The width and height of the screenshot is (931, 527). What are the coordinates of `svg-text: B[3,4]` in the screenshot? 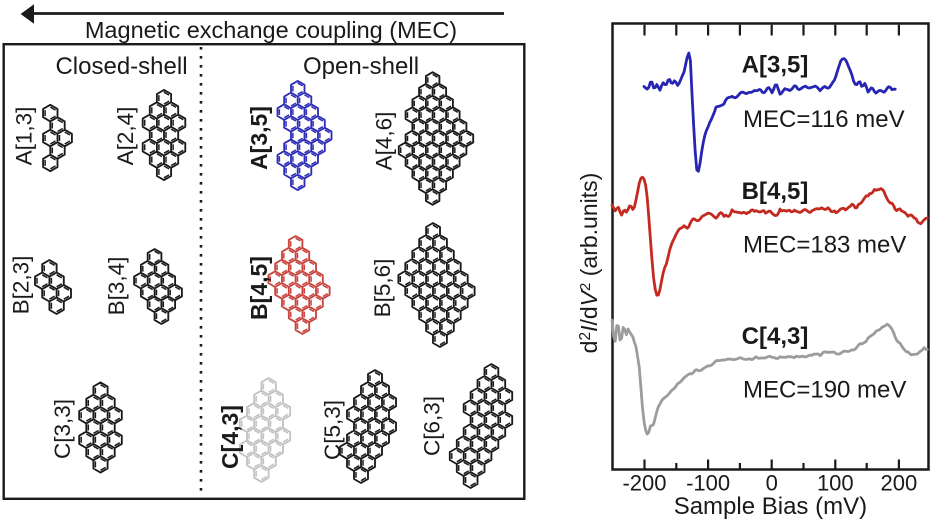 It's located at (116, 286).